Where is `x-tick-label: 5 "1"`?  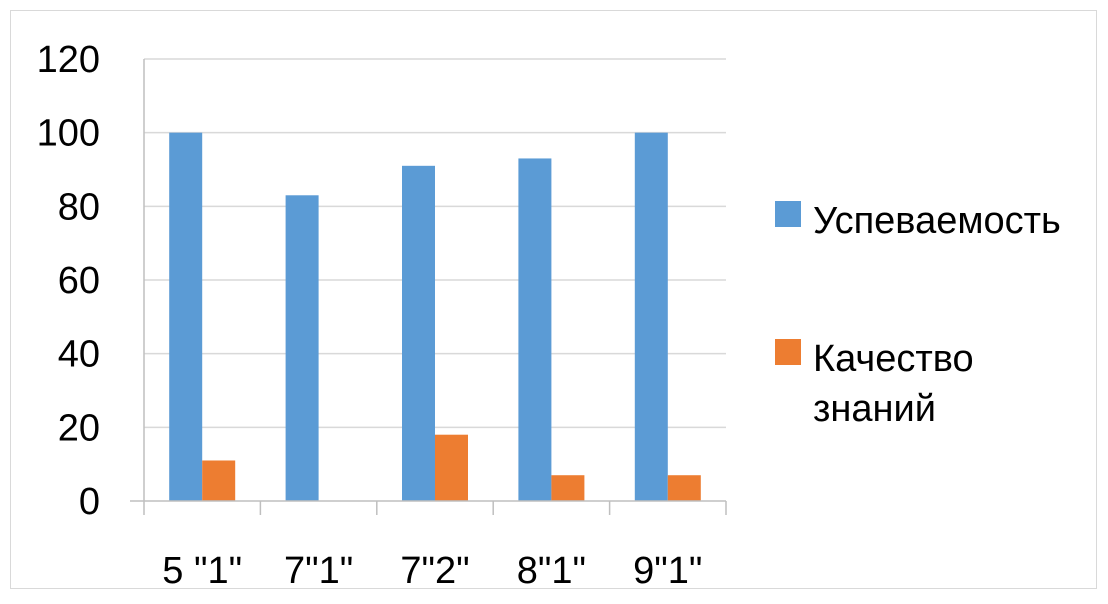 x-tick-label: 5 "1" is located at coordinates (202, 571).